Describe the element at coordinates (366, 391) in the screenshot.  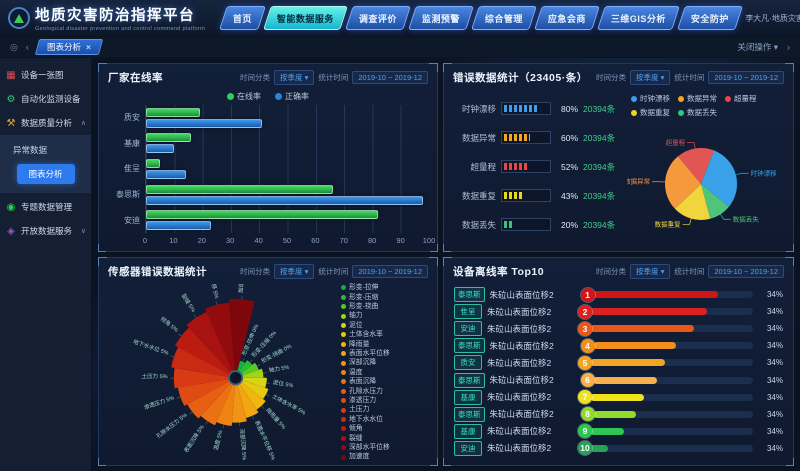
I see `legend-label: 孔隙水压力` at that location.